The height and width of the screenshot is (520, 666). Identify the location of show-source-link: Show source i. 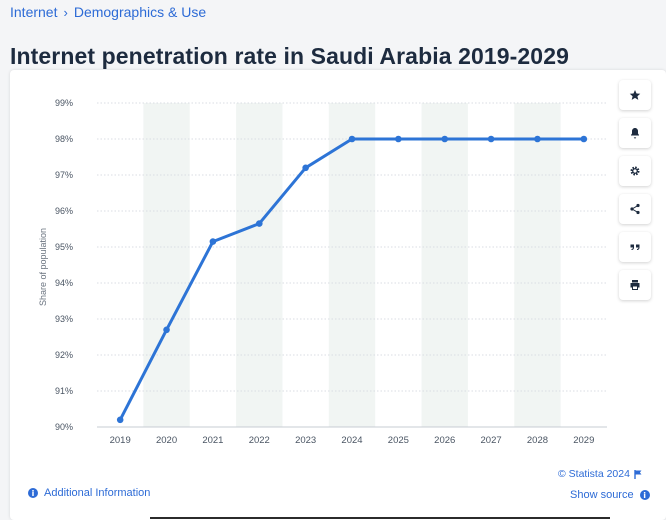
(610, 495).